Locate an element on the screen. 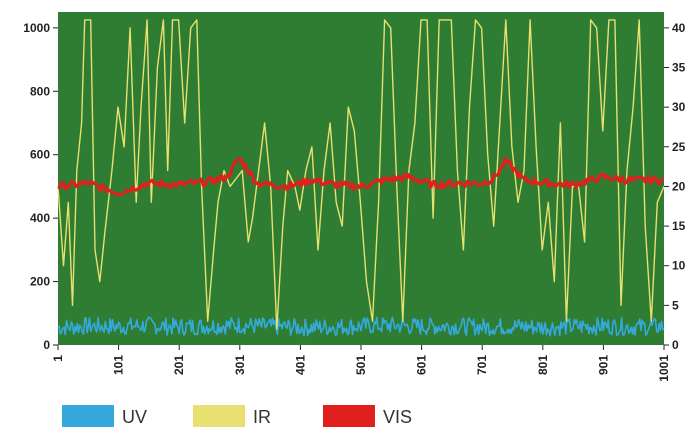  left-tick-label: 800 is located at coordinates (40, 91).